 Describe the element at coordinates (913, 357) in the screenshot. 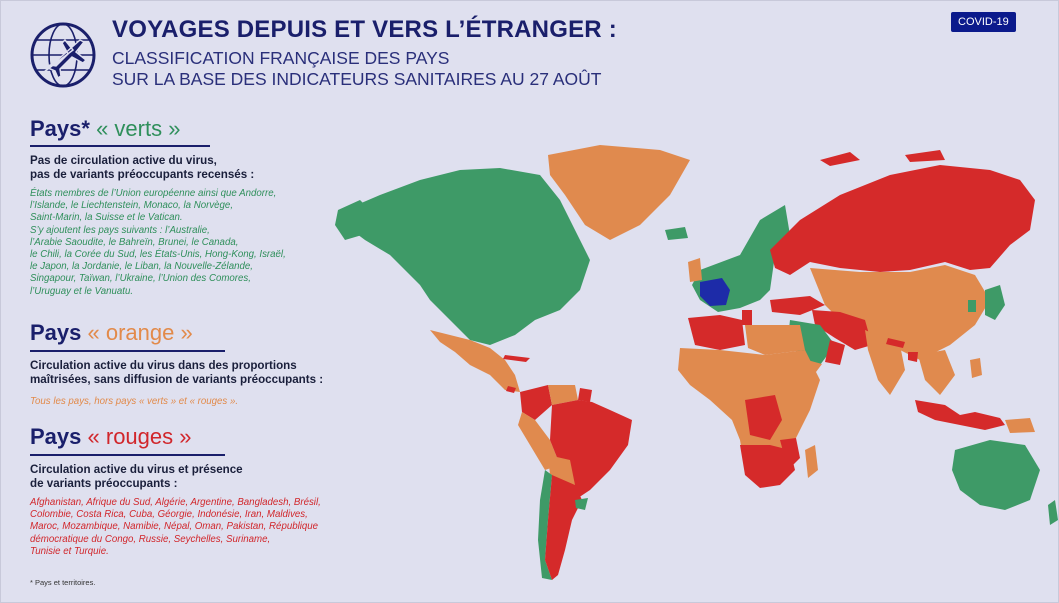

I see `bangladesh-region` at that location.